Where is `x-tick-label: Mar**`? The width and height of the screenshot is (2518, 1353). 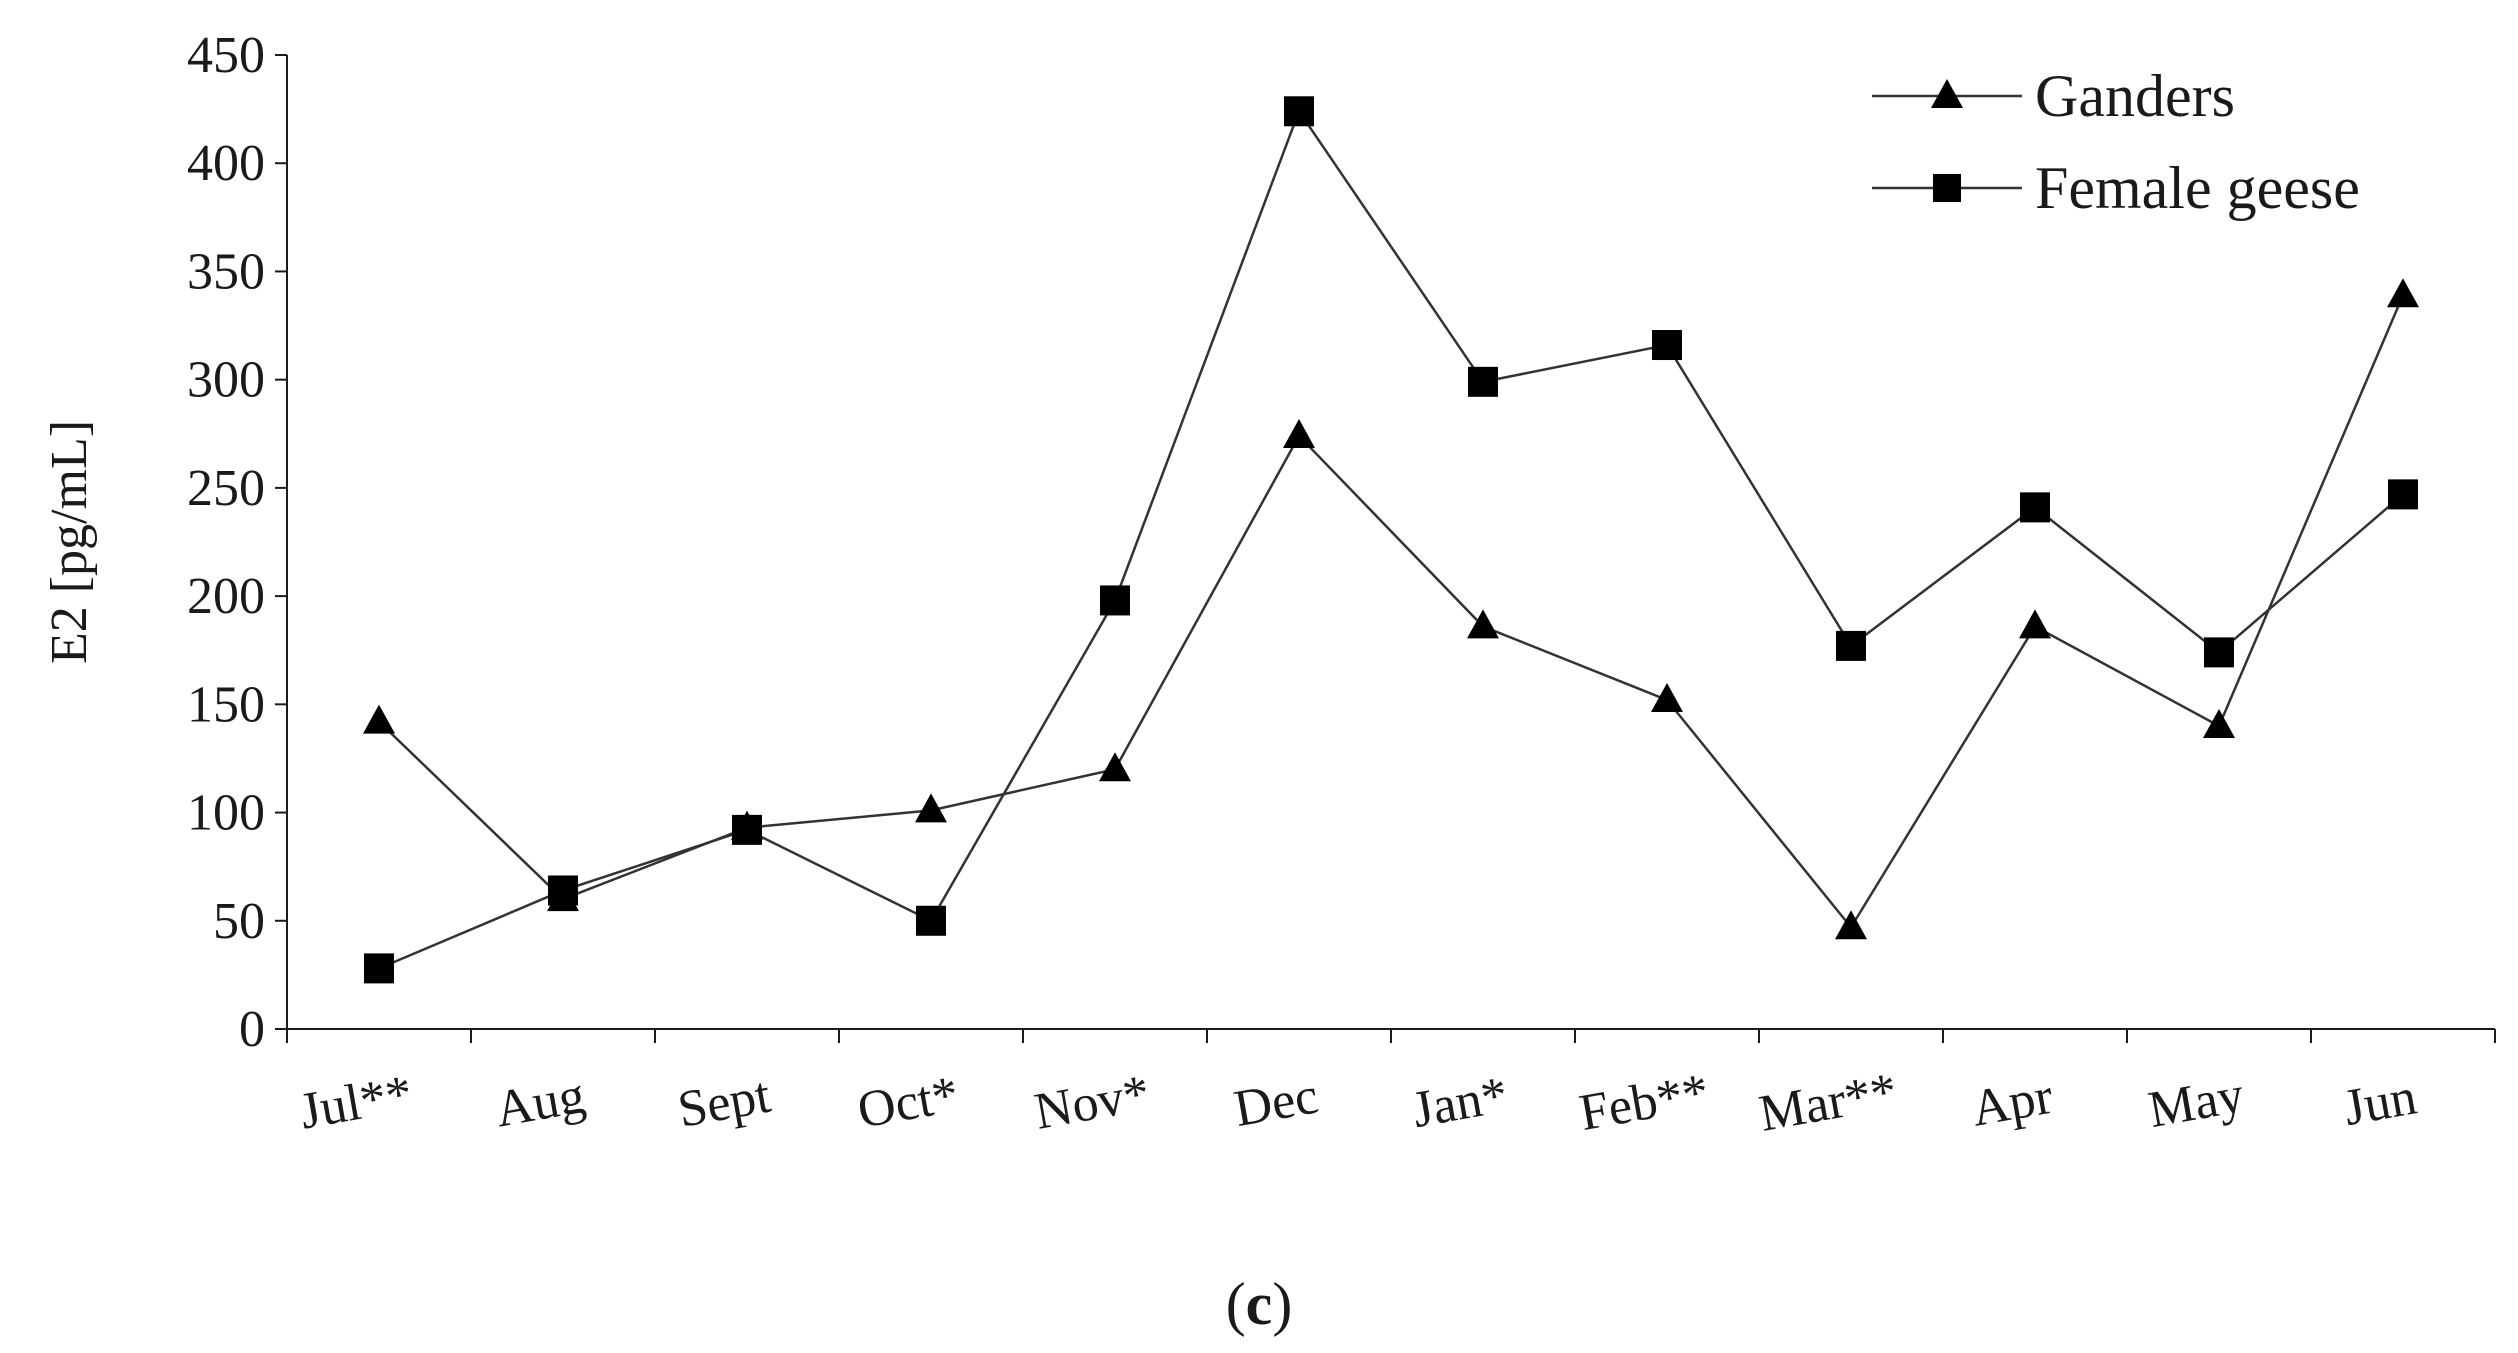
x-tick-label: Mar** is located at coordinates (1828, 1103).